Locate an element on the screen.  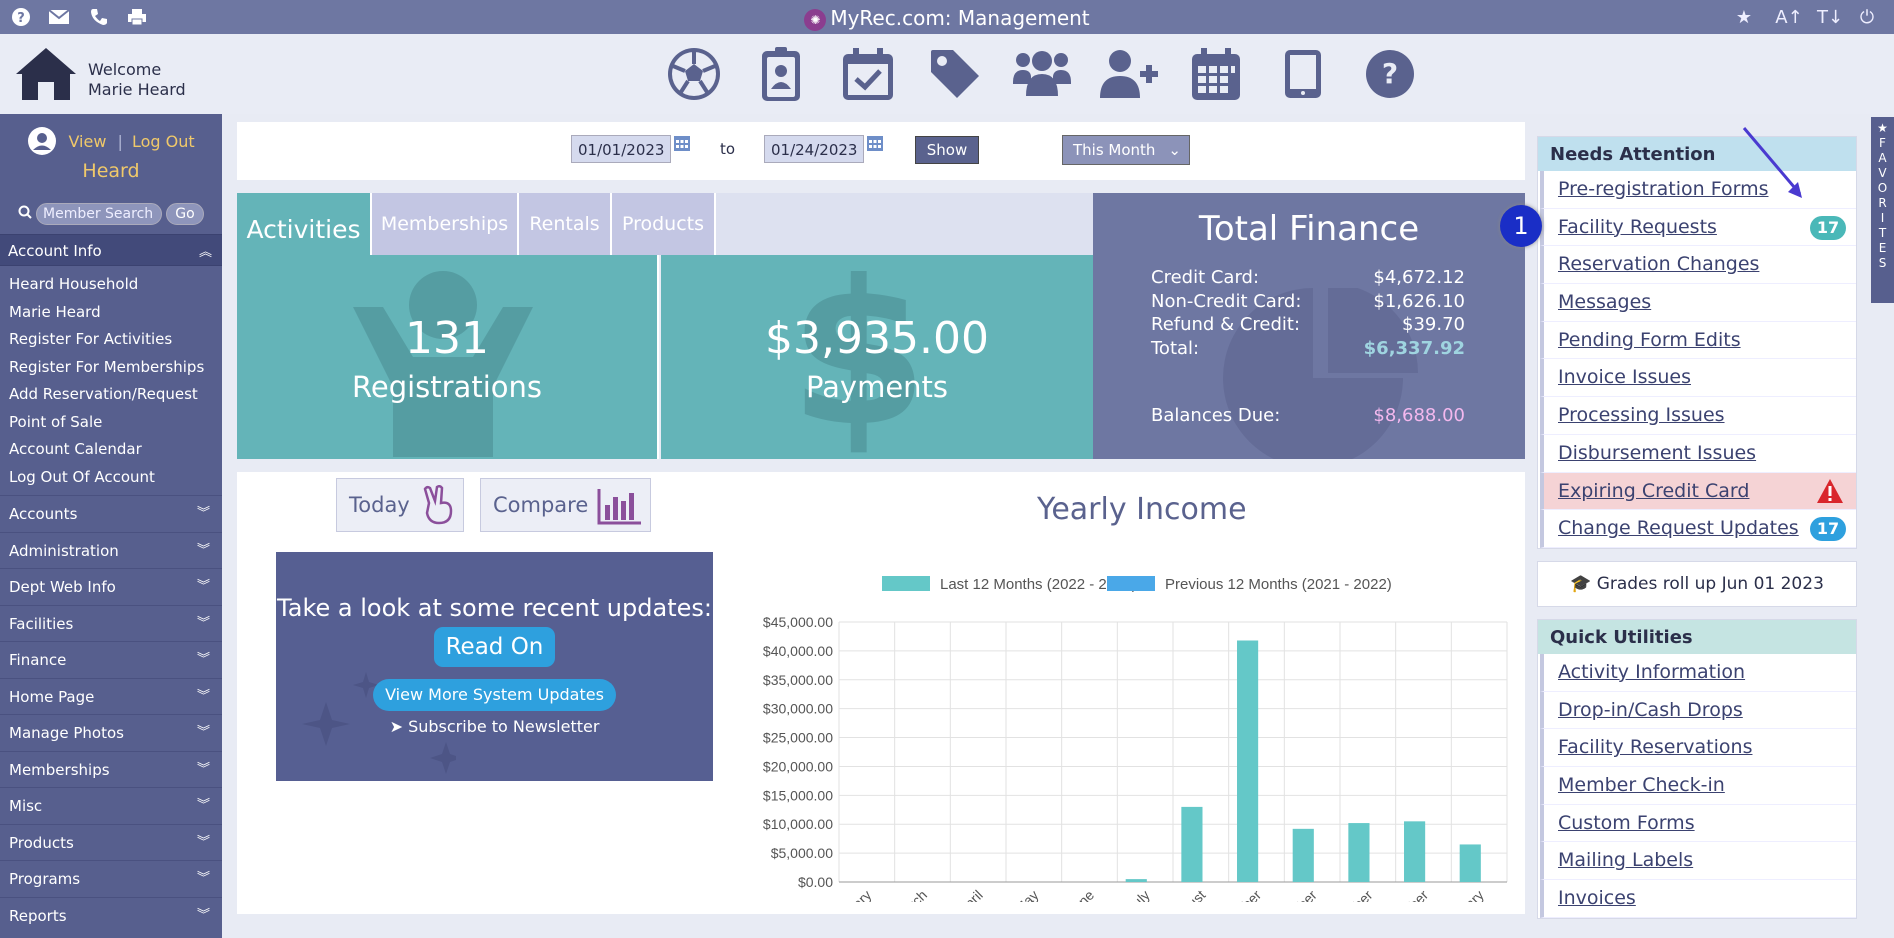
attention-item-disbursement-issues: Disbursement Issues is located at coordinates (1698, 453).